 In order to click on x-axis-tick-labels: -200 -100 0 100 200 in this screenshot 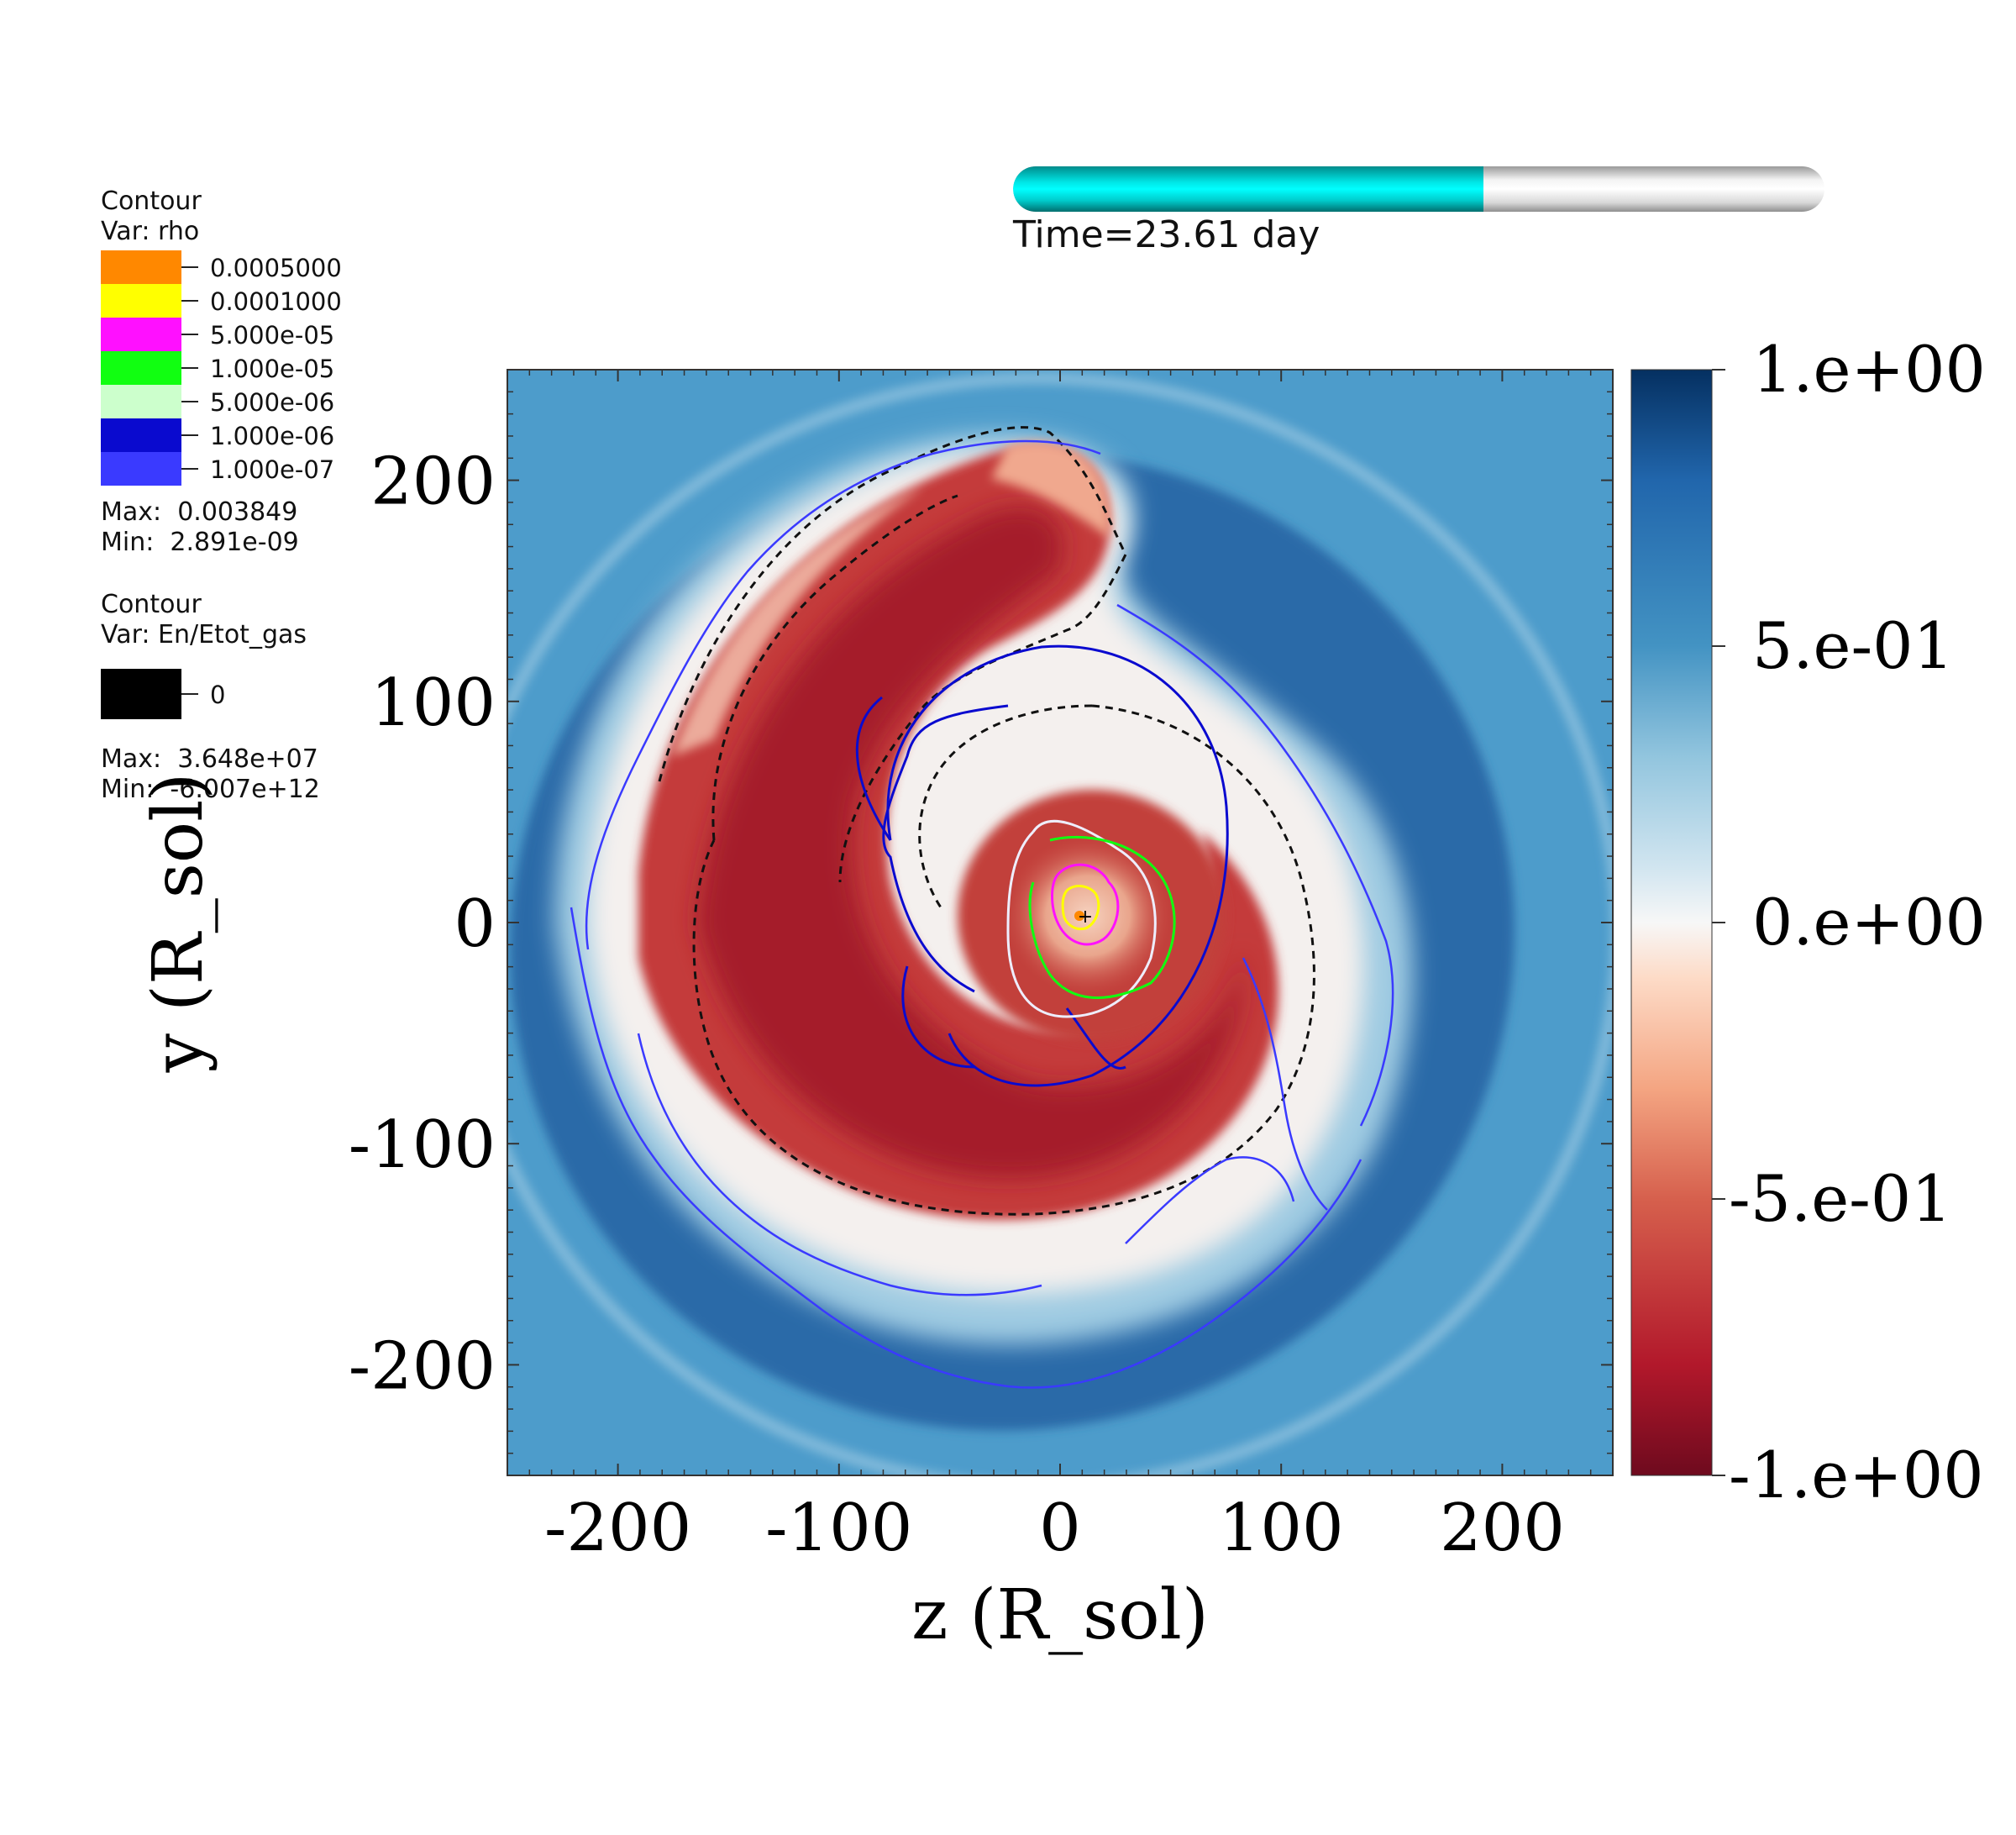, I will do `click(1054, 1529)`.